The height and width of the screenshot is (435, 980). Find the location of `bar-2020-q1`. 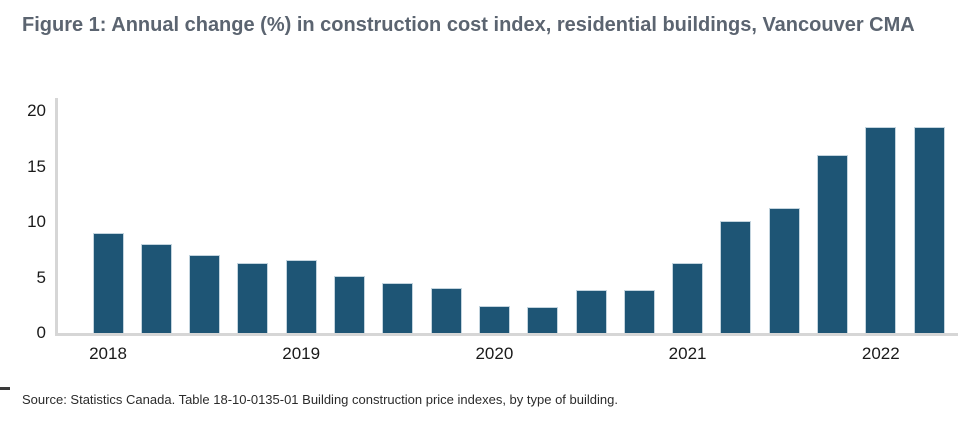

bar-2020-q1 is located at coordinates (494, 319).